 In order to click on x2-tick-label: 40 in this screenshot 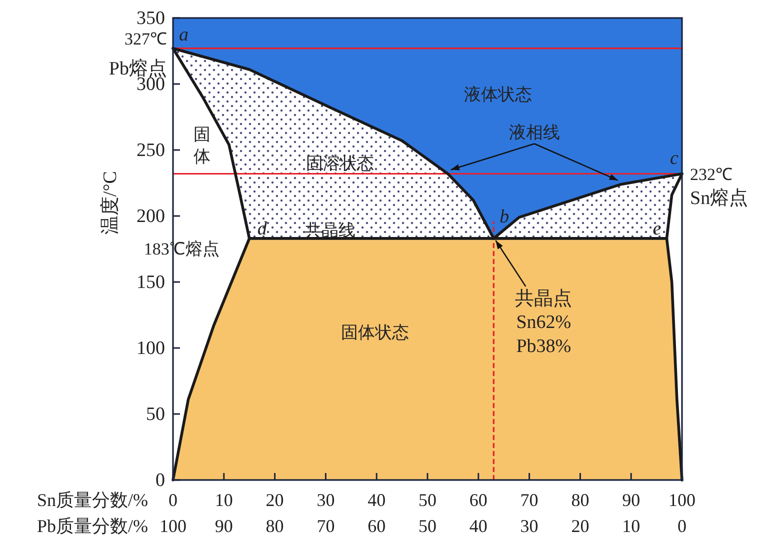, I will do `click(478, 526)`.